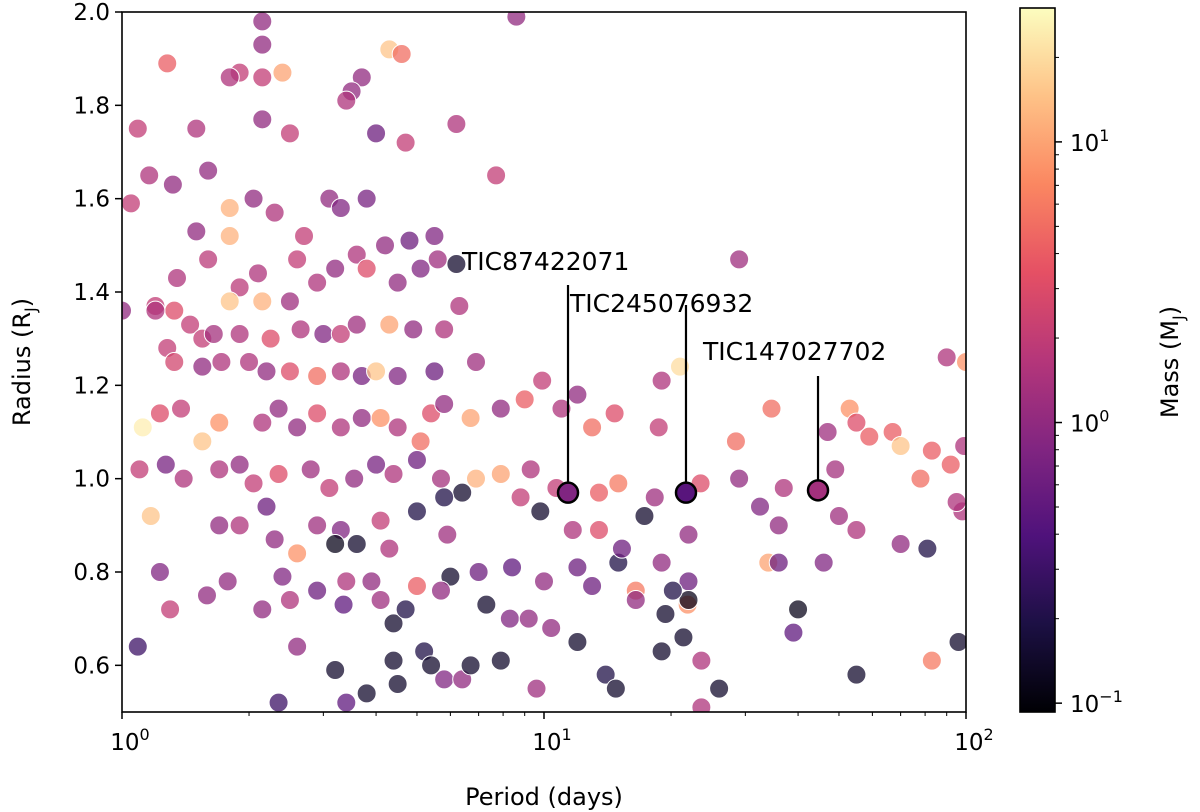 The width and height of the screenshot is (1200, 812). Describe the element at coordinates (661, 303) in the screenshot. I see `annotation-label: TIC245076932` at that location.